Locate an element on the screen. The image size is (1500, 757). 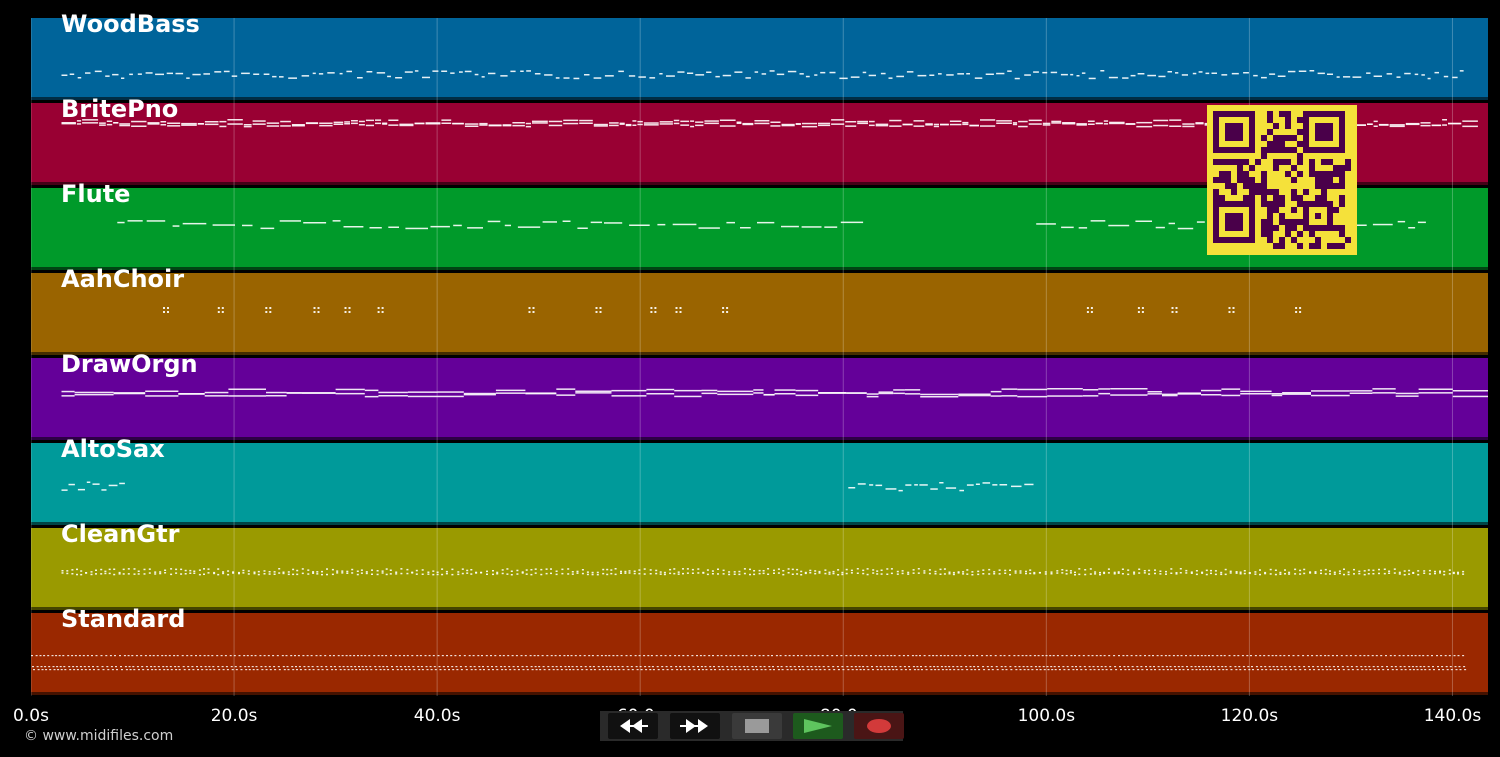
track-name: AltoSax is located at coordinates (113, 449).